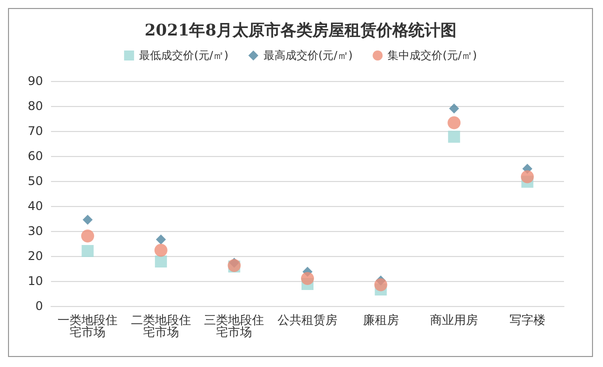 The height and width of the screenshot is (367, 603). What do you see at coordinates (39, 306) in the screenshot?
I see `y-tick-label: 0` at bounding box center [39, 306].